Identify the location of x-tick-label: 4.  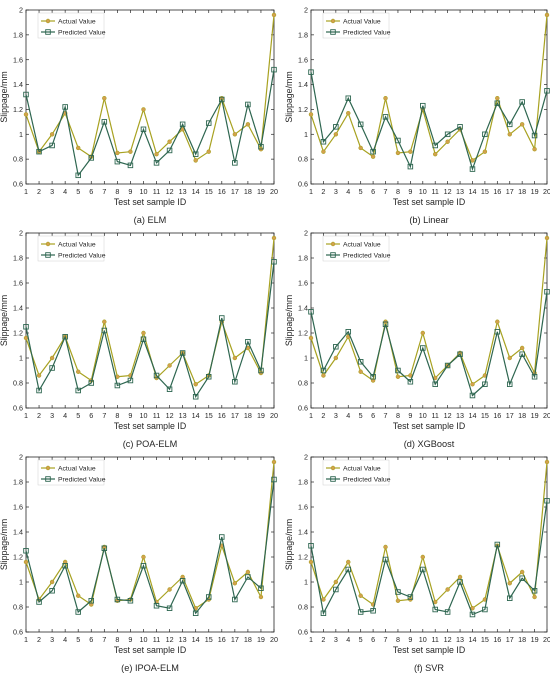
(348, 415).